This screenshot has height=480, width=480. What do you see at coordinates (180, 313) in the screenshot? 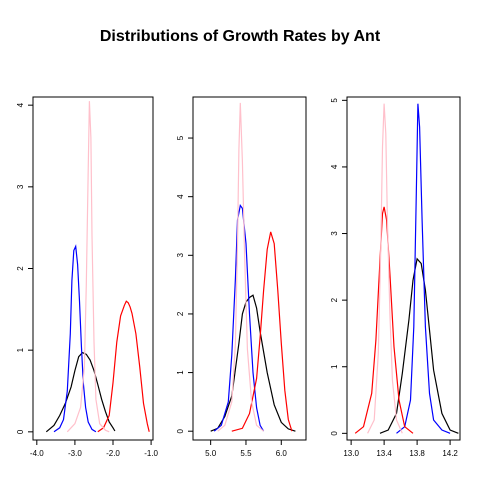
I see `panel-2-y-tick-label: 2` at bounding box center [180, 313].